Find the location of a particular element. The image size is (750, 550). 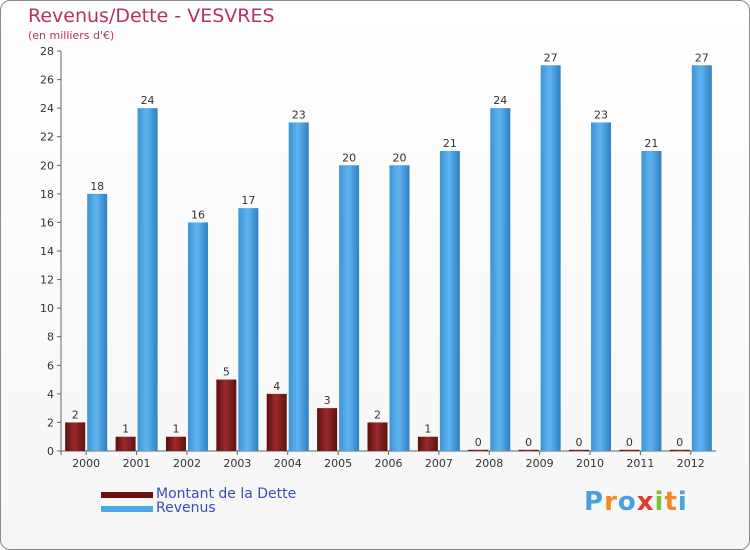

logo-letter: P is located at coordinates (594, 502).